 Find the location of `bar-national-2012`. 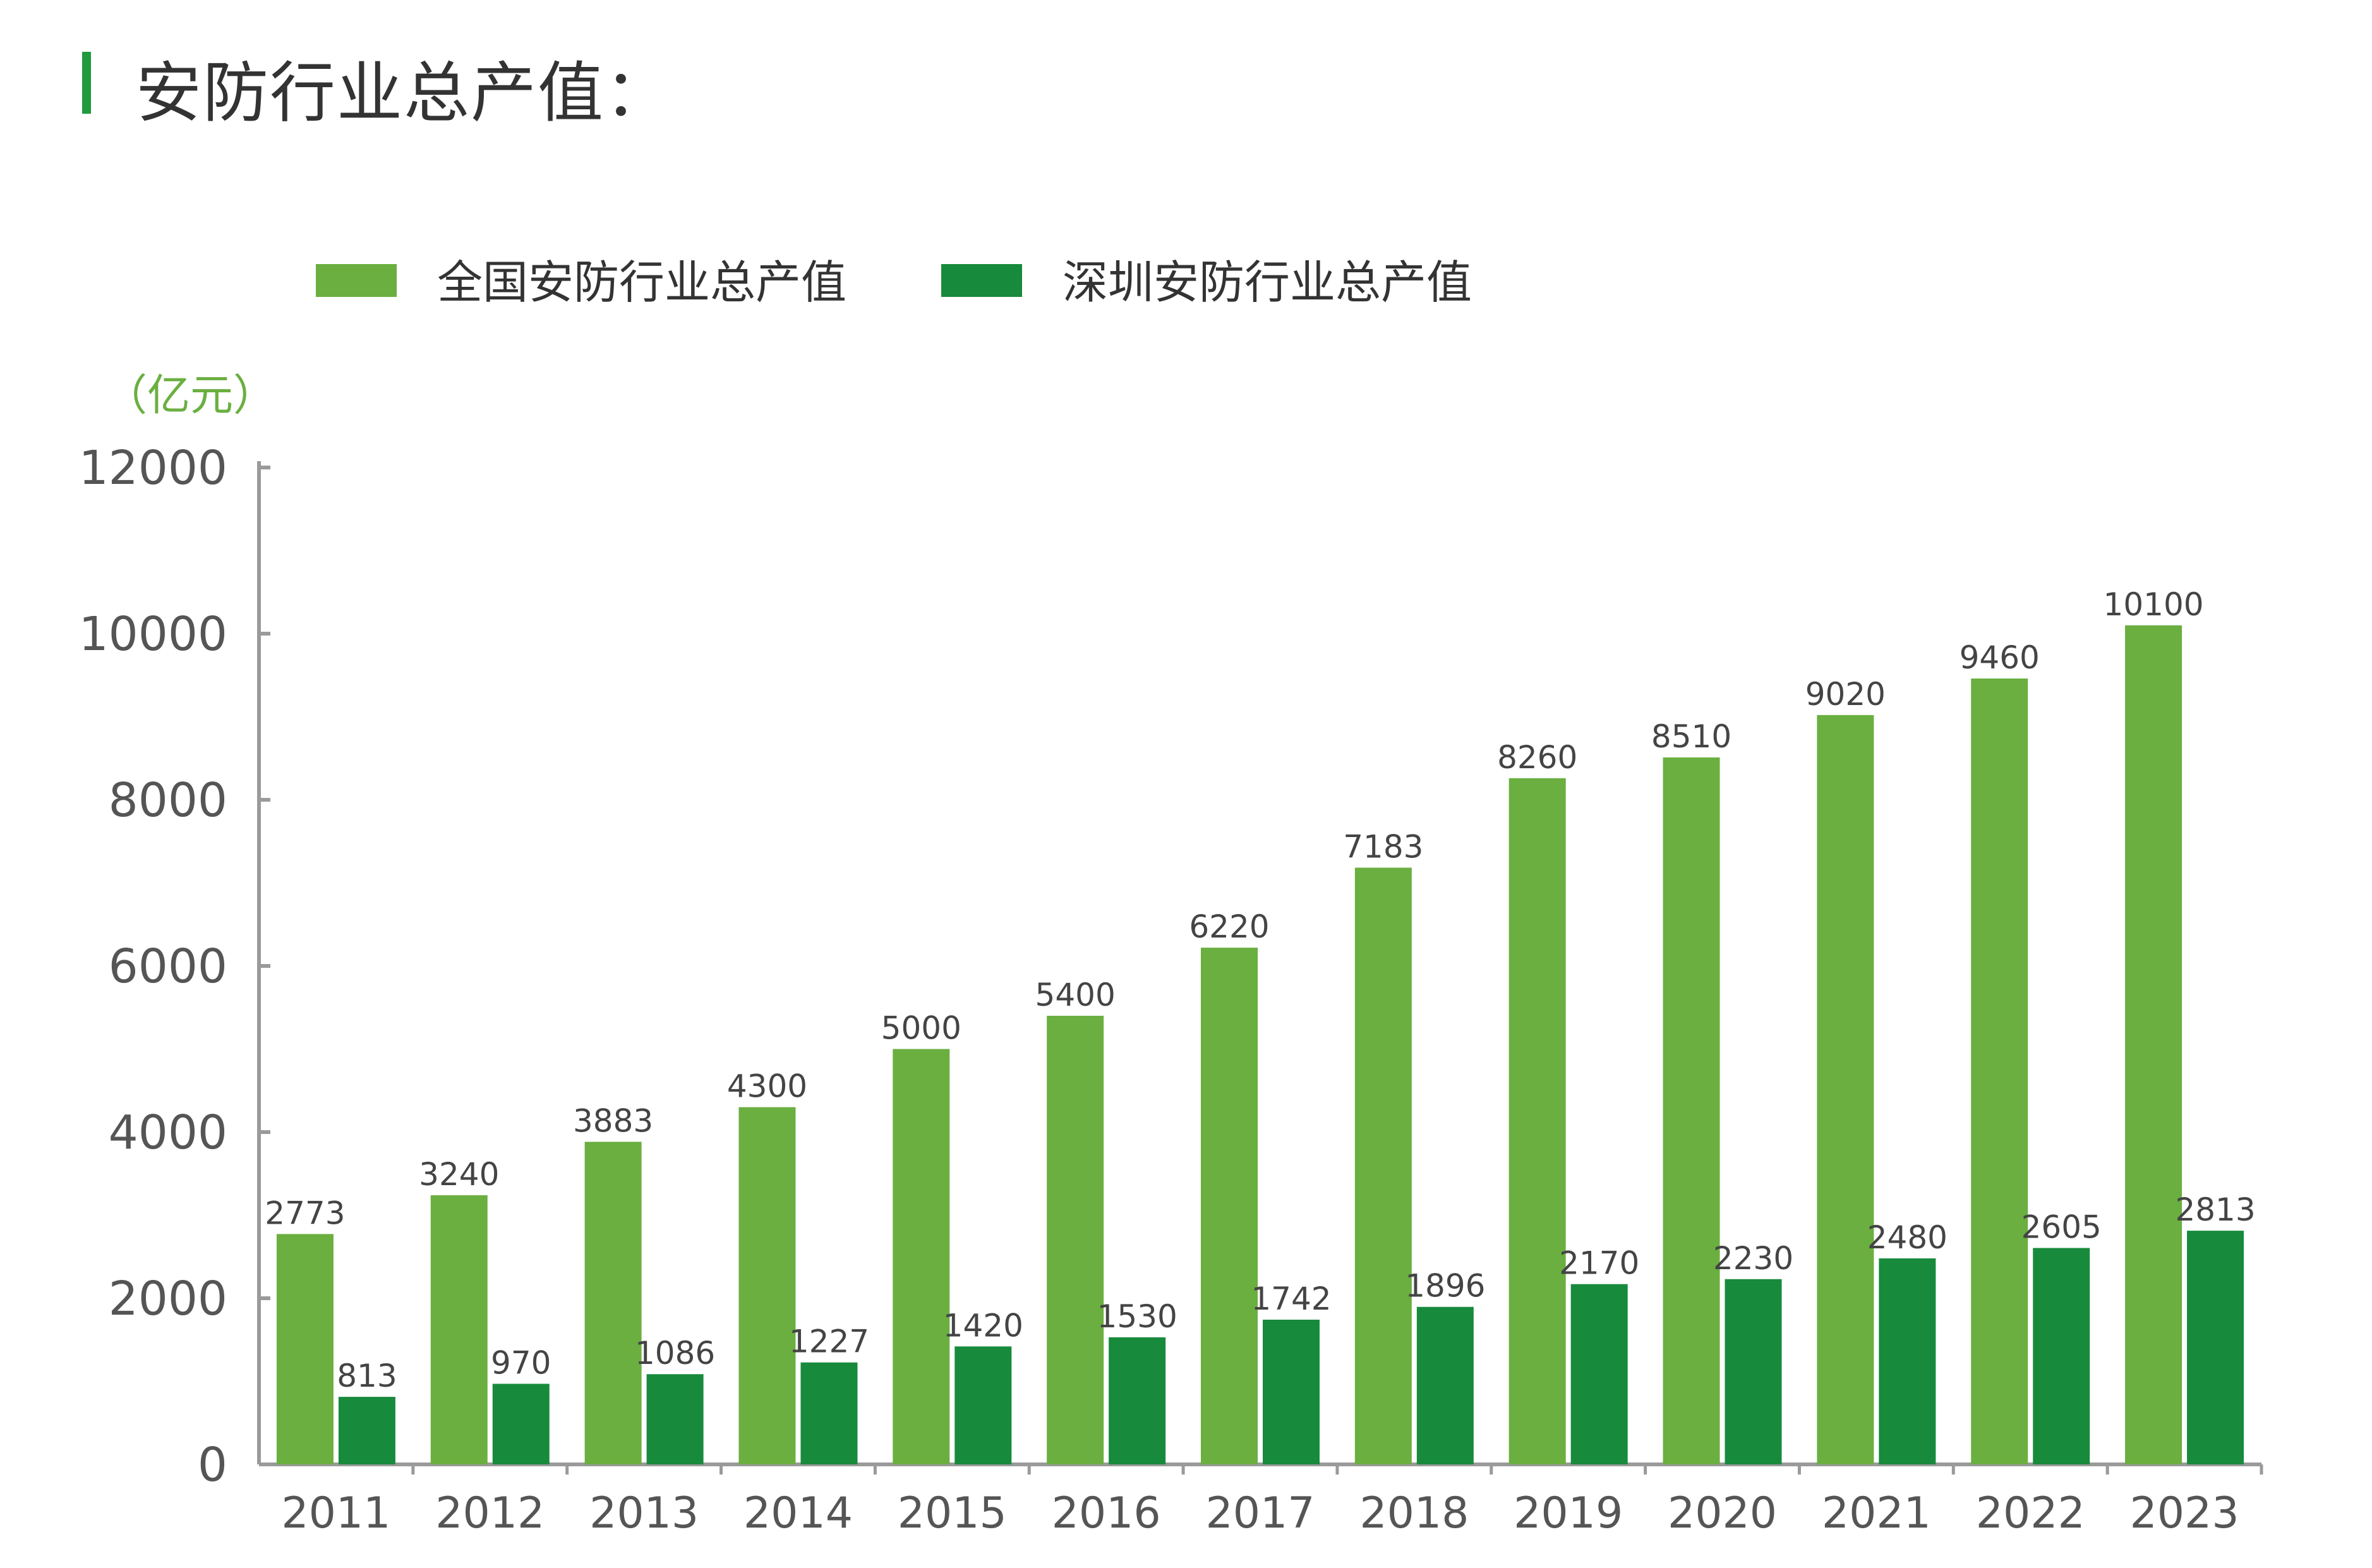

bar-national-2012 is located at coordinates (459, 1329).